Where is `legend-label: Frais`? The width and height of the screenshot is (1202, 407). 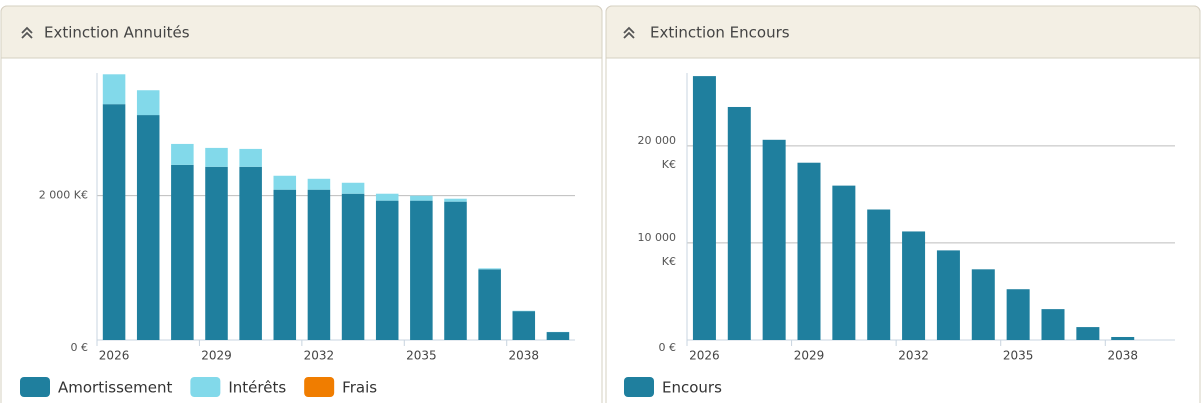 legend-label: Frais is located at coordinates (359, 388).